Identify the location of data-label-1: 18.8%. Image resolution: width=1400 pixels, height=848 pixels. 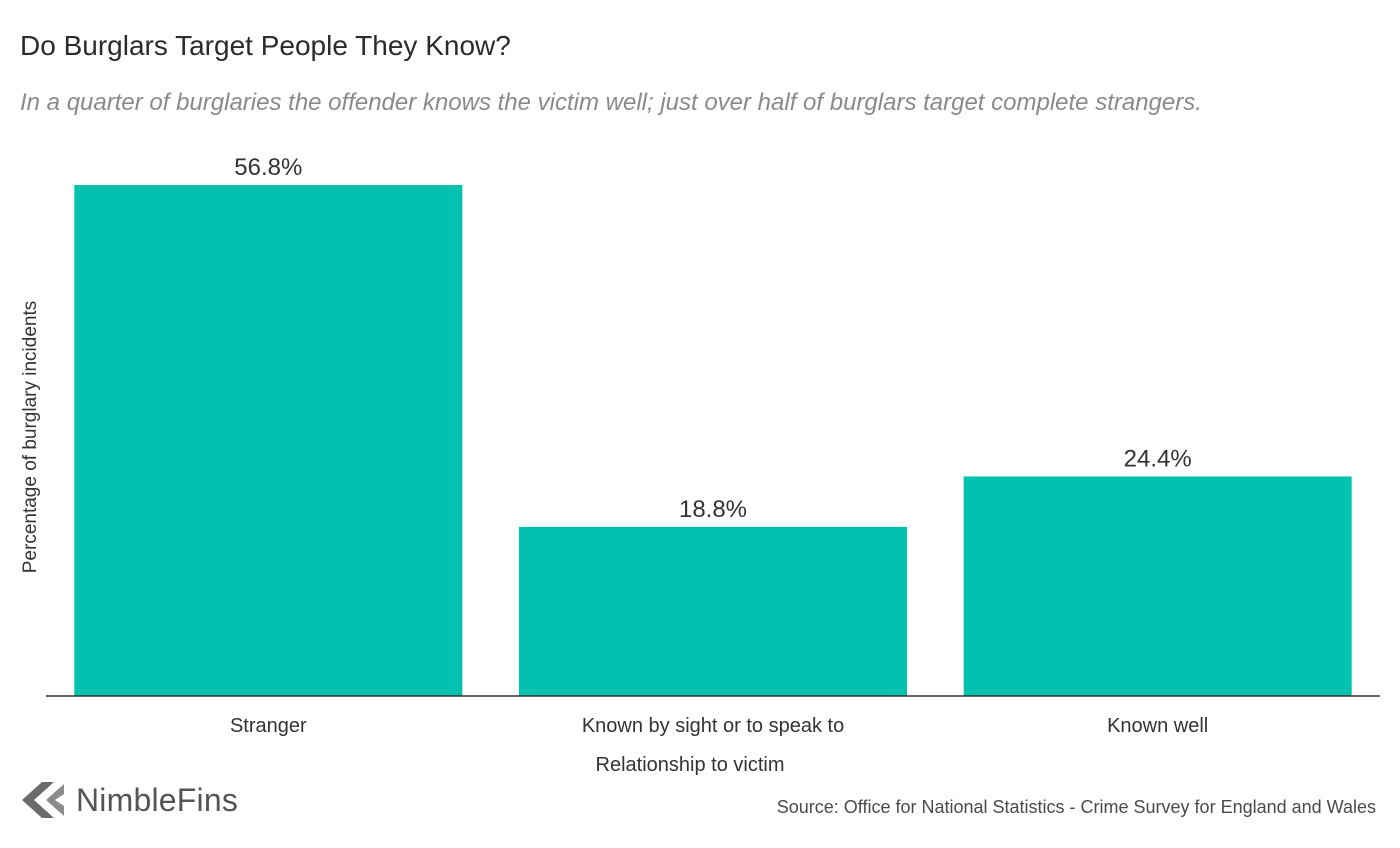
(713, 509).